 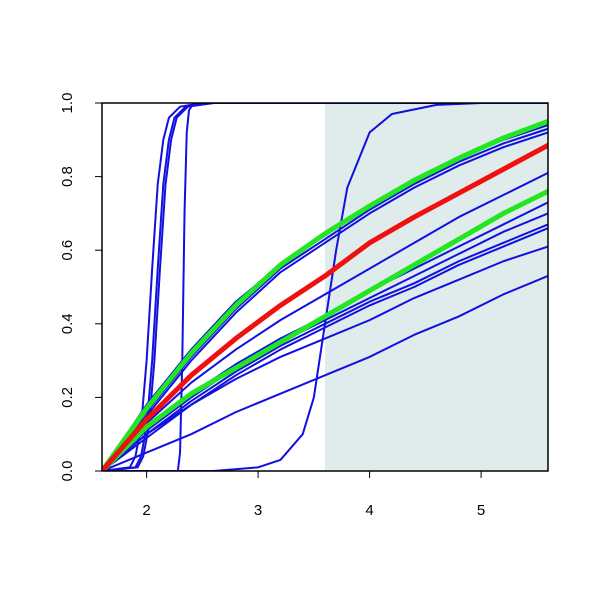 I want to click on x-tick-label: 3, so click(x=258, y=510).